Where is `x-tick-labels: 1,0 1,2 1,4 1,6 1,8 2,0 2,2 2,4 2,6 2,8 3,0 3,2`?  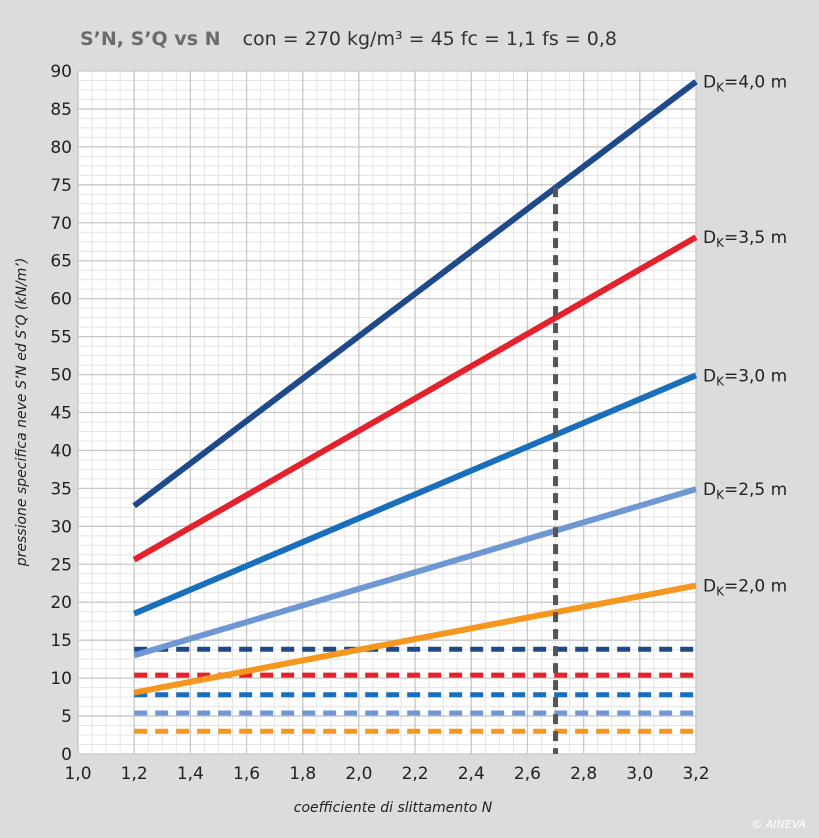
x-tick-labels: 1,0 1,2 1,4 1,6 1,8 2,0 2,2 2,4 2,6 2,8 3,0 3,2 is located at coordinates (386, 774).